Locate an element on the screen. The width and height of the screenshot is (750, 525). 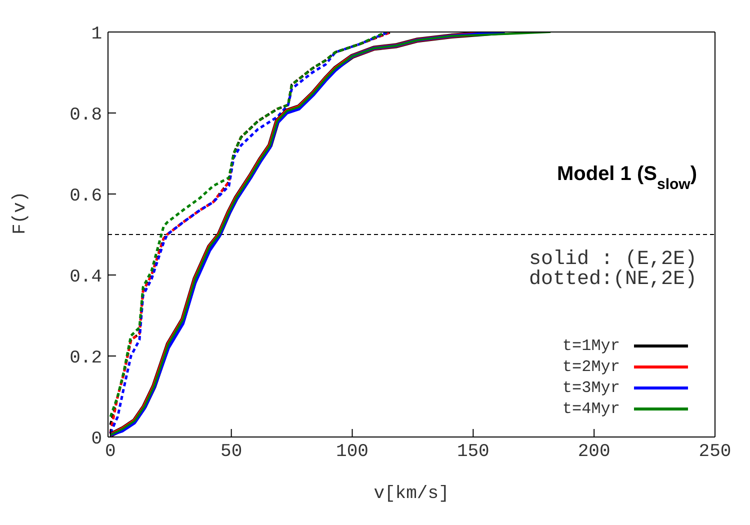
note: solid : (E,2E) is located at coordinates (612, 259).